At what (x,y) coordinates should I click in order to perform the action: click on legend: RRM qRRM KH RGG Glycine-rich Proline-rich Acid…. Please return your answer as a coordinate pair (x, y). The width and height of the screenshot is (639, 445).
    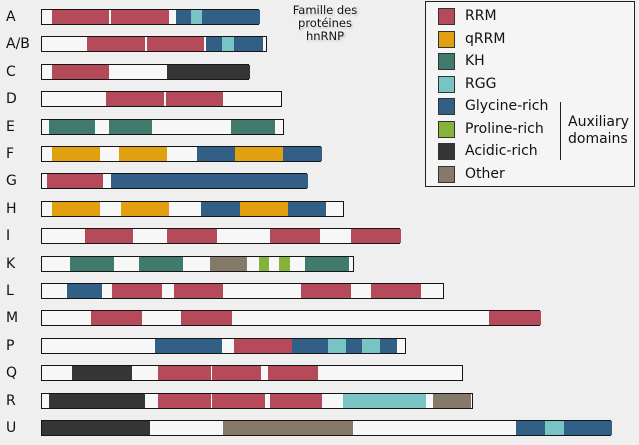
    Looking at the image, I should click on (530, 94).